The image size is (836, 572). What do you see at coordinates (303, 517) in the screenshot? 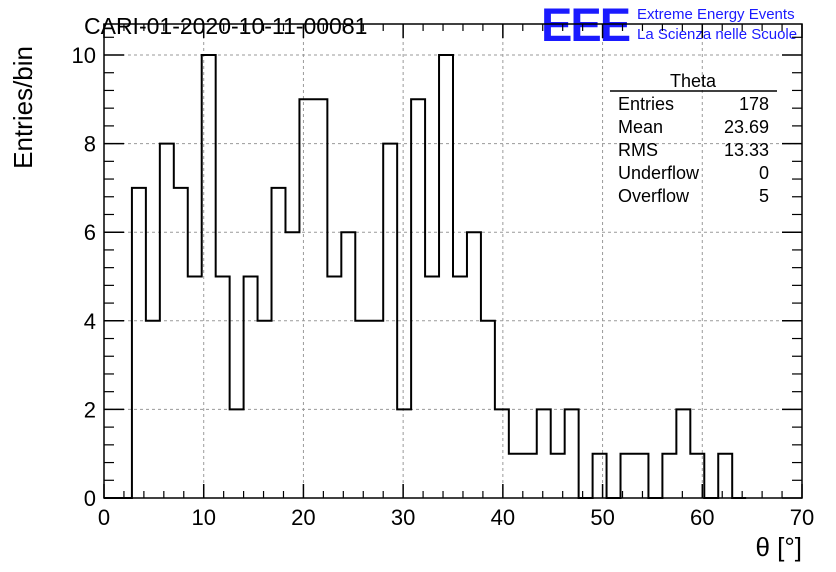
I see `x-tick-label: 20` at bounding box center [303, 517].